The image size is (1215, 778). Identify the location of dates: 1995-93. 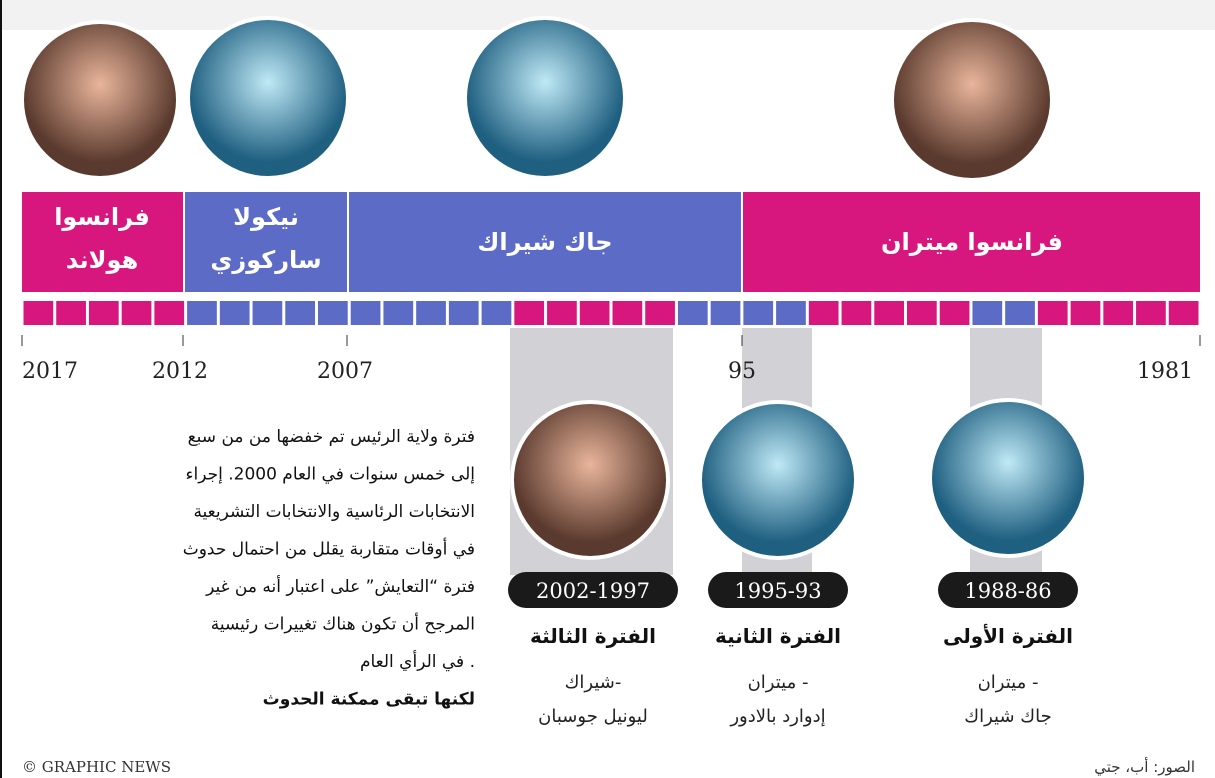
(777, 591).